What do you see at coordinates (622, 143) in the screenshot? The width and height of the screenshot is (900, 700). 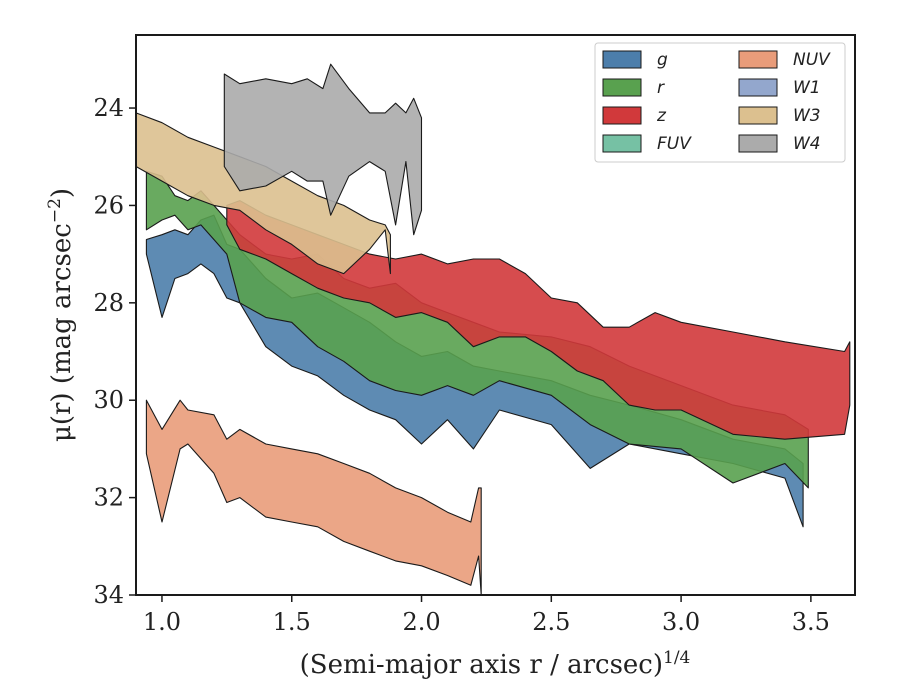 I see `legend-swatch-fuv` at bounding box center [622, 143].